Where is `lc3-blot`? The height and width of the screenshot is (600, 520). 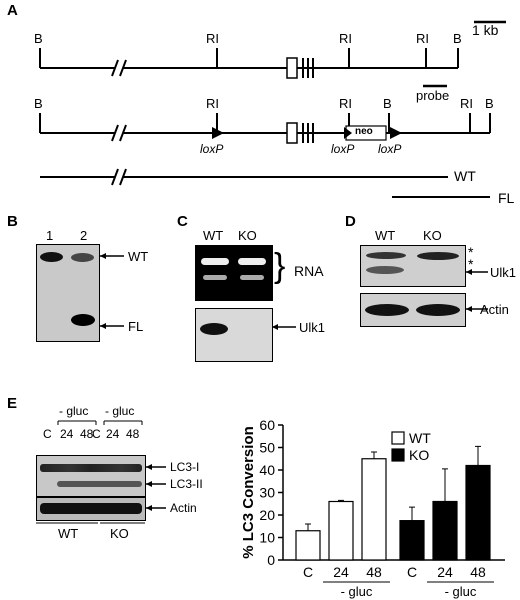
lc3-blot is located at coordinates (91, 476).